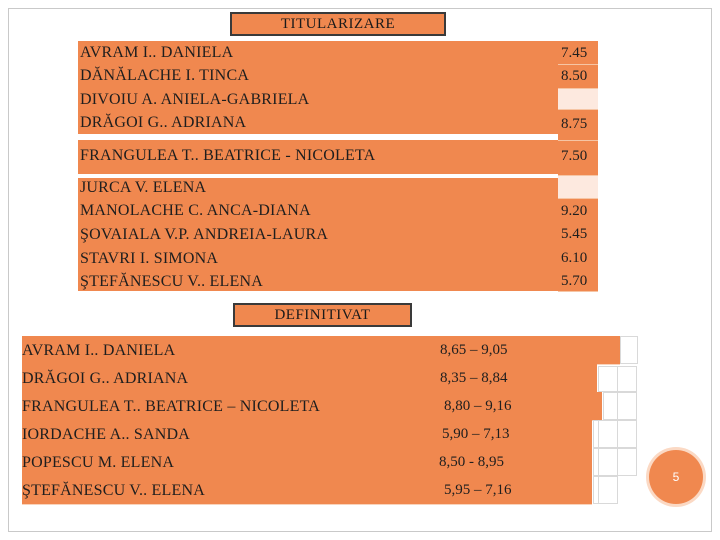 The height and width of the screenshot is (540, 720). What do you see at coordinates (474, 350) in the screenshot?
I see `definitivat-range: 8,65 – 9,05` at bounding box center [474, 350].